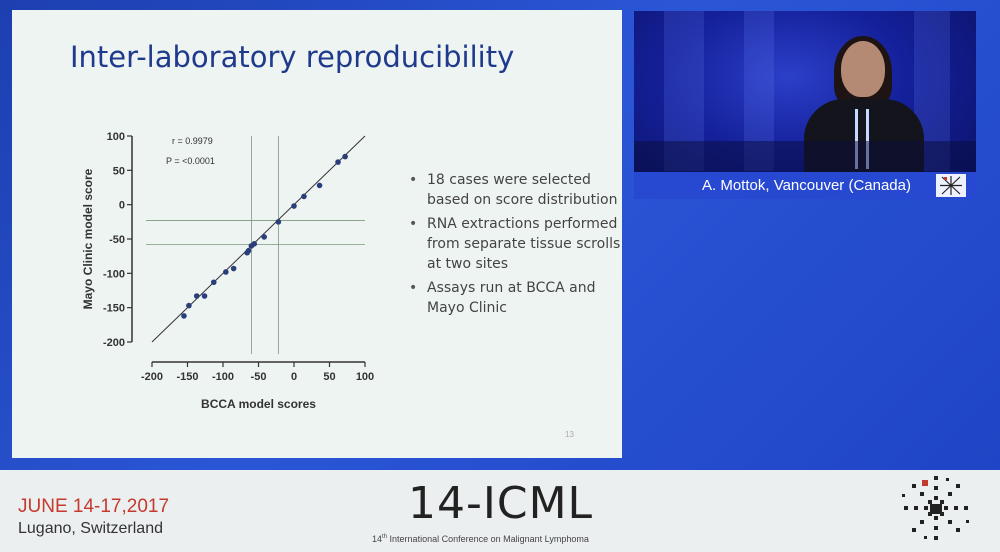 Image resolution: width=1000 pixels, height=552 pixels. What do you see at coordinates (190, 161) in the screenshot?
I see `p-annotation: P = <0.0001` at bounding box center [190, 161].